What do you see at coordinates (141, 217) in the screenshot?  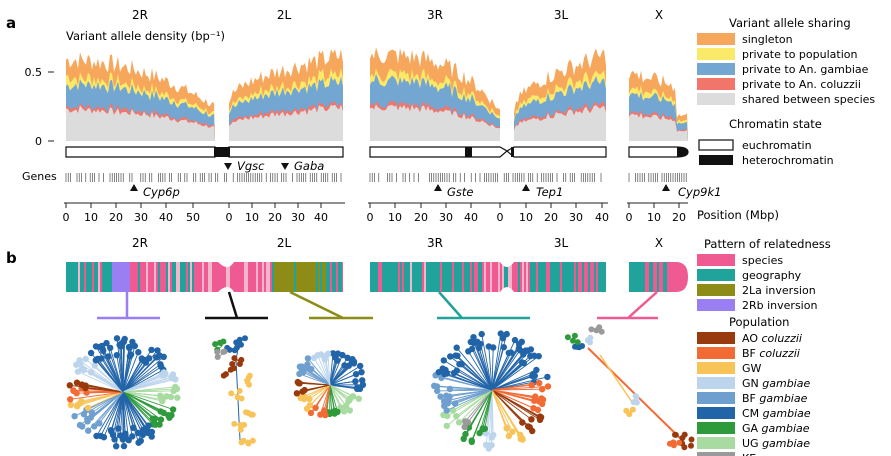 I see `x-chr2-tick-label: 30` at bounding box center [141, 217].